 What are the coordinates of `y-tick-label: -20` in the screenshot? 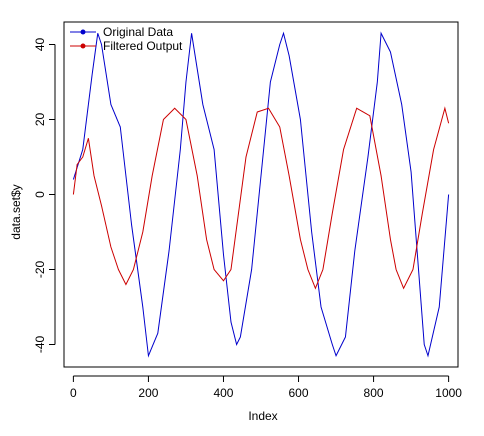 It's located at (40, 270).